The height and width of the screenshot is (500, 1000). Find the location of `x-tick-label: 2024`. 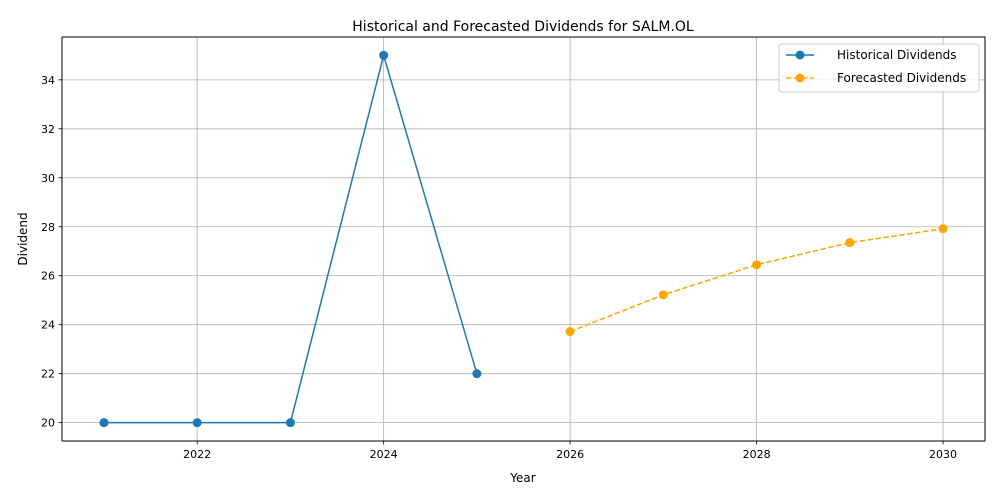

x-tick-label: 2024 is located at coordinates (384, 454).